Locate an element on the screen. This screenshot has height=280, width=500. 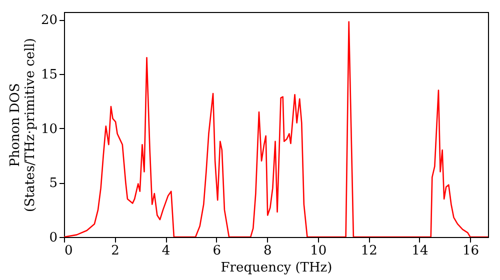
y-tick-label: 20 is located at coordinates (49, 20).